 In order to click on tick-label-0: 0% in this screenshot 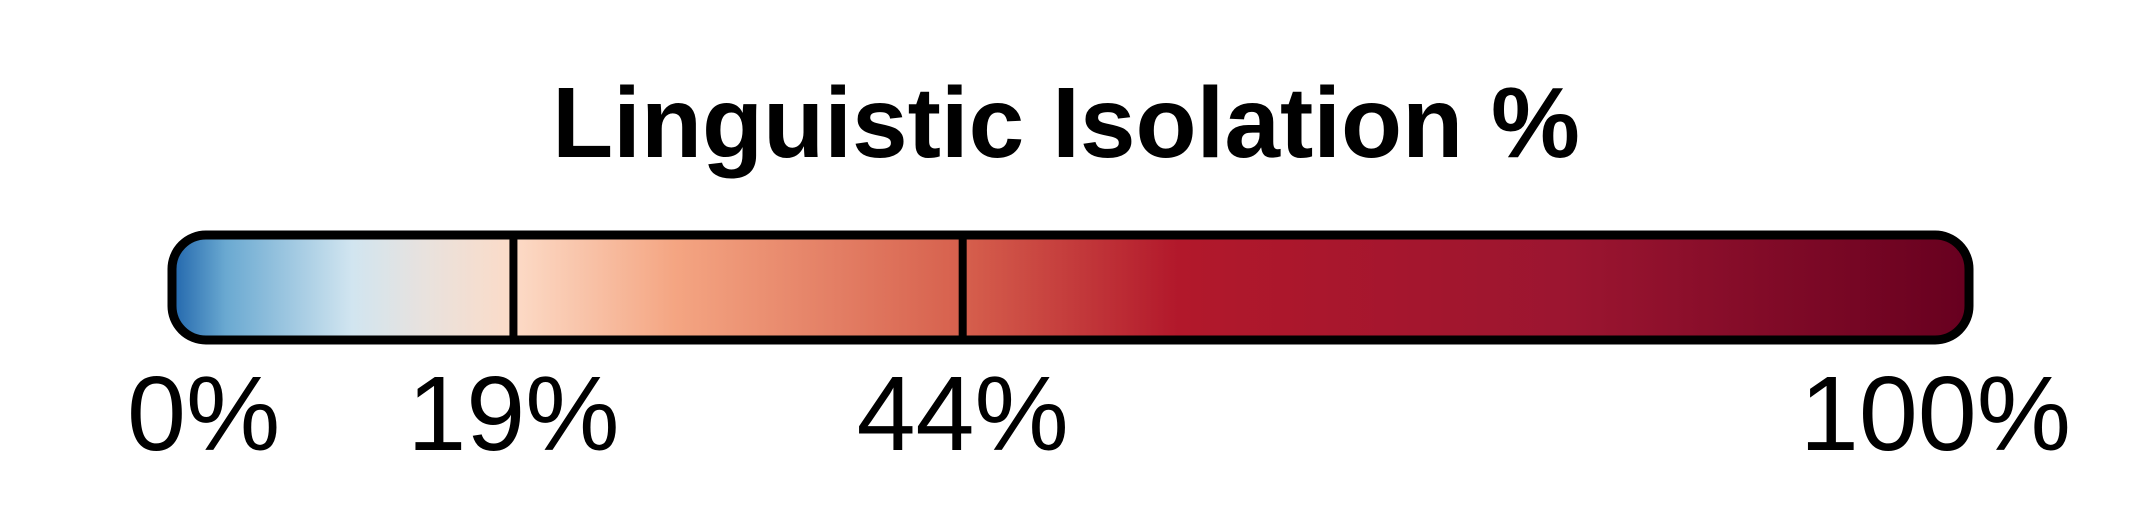, I will do `click(203, 414)`.